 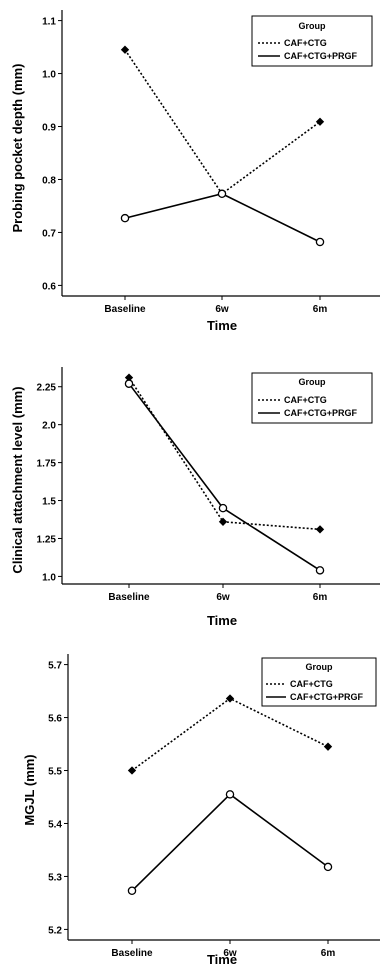 What do you see at coordinates (320, 309) in the screenshot?
I see `panel-1-x-tick-label-6m: 6m` at bounding box center [320, 309].